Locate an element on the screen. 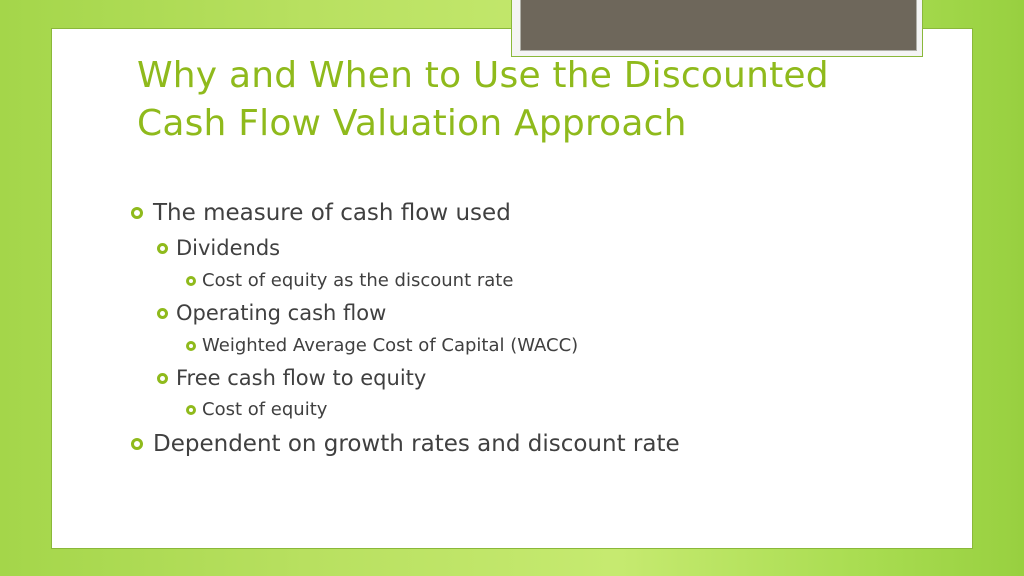 The height and width of the screenshot is (576, 1024). title-line-1: Why and When to Use the Discounted is located at coordinates (483, 75).